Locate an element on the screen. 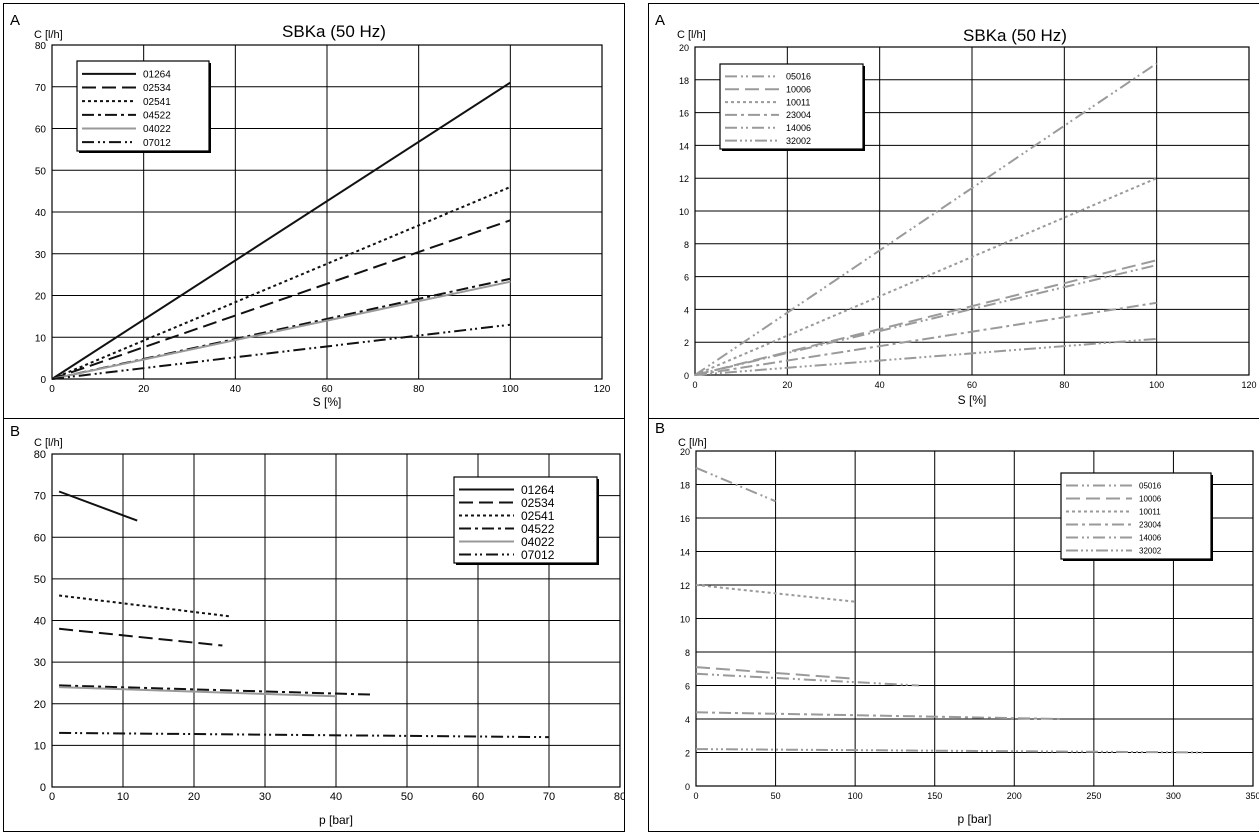 Image resolution: width=1259 pixels, height=832 pixels. x-tick-label: 30 is located at coordinates (265, 797).